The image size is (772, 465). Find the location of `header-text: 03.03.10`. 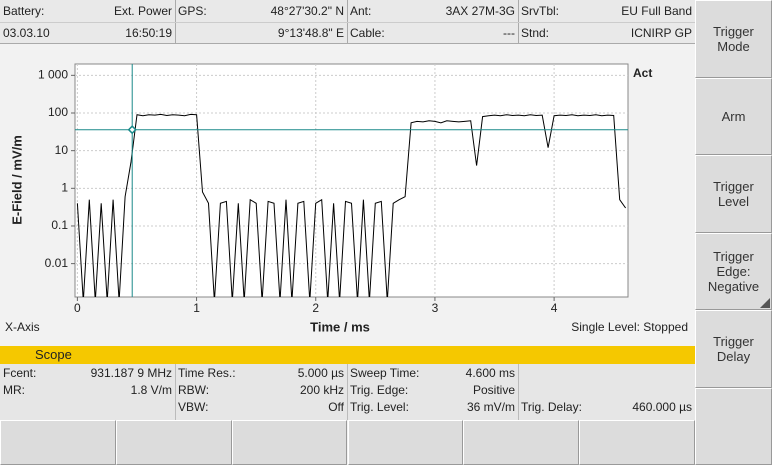

header-text: 03.03.10 is located at coordinates (26, 33).